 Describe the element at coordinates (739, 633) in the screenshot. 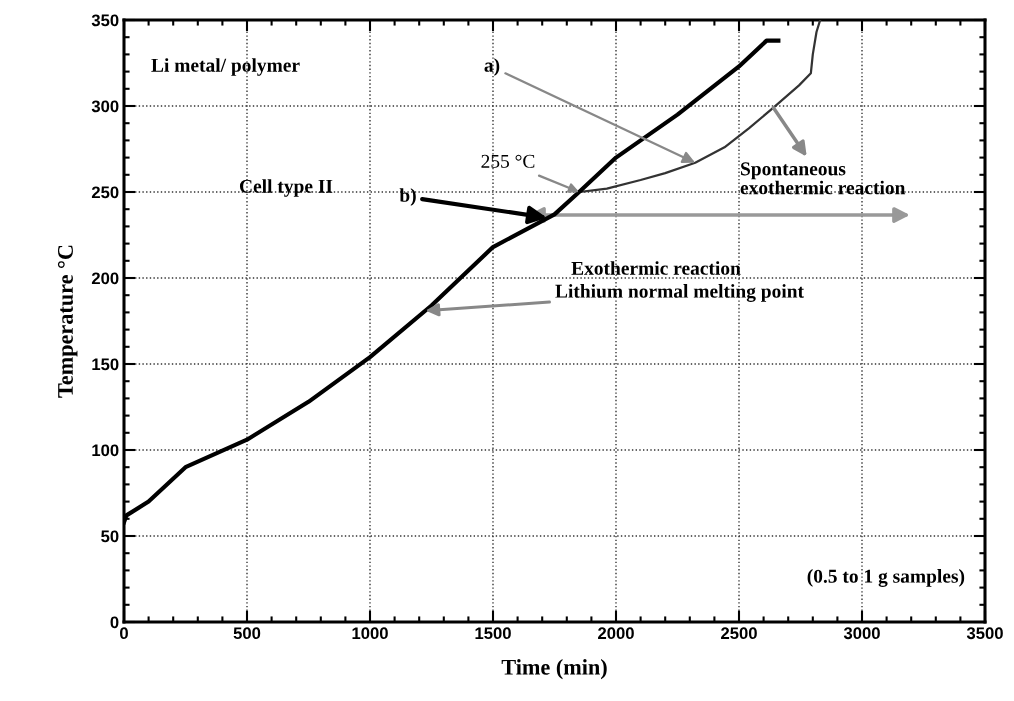

I see `x-tick-label: 2500` at that location.